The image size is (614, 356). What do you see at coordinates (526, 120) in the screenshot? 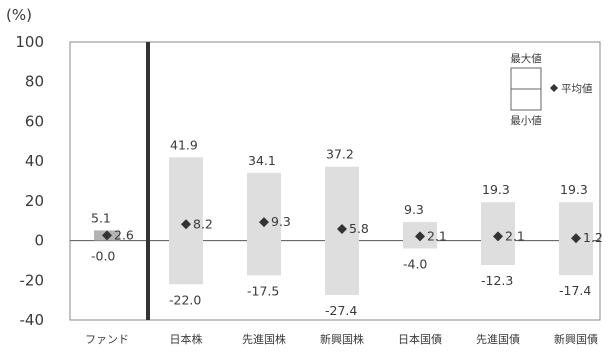
I see `legend-min-label: 最小値` at bounding box center [526, 120].